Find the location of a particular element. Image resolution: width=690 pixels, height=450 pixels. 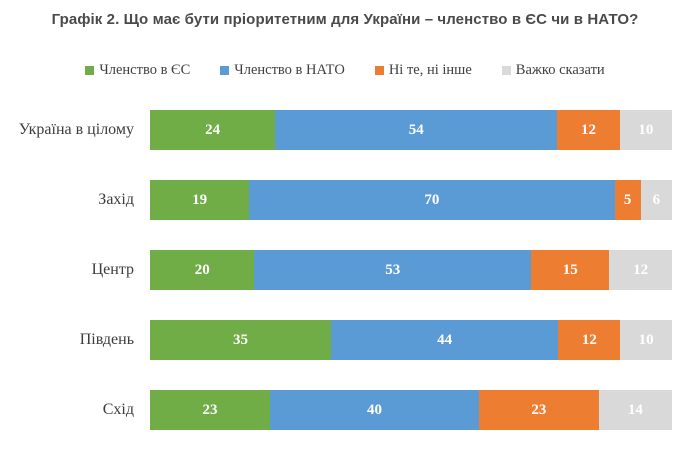

legend-item: Членство в ЄС is located at coordinates (137, 70).